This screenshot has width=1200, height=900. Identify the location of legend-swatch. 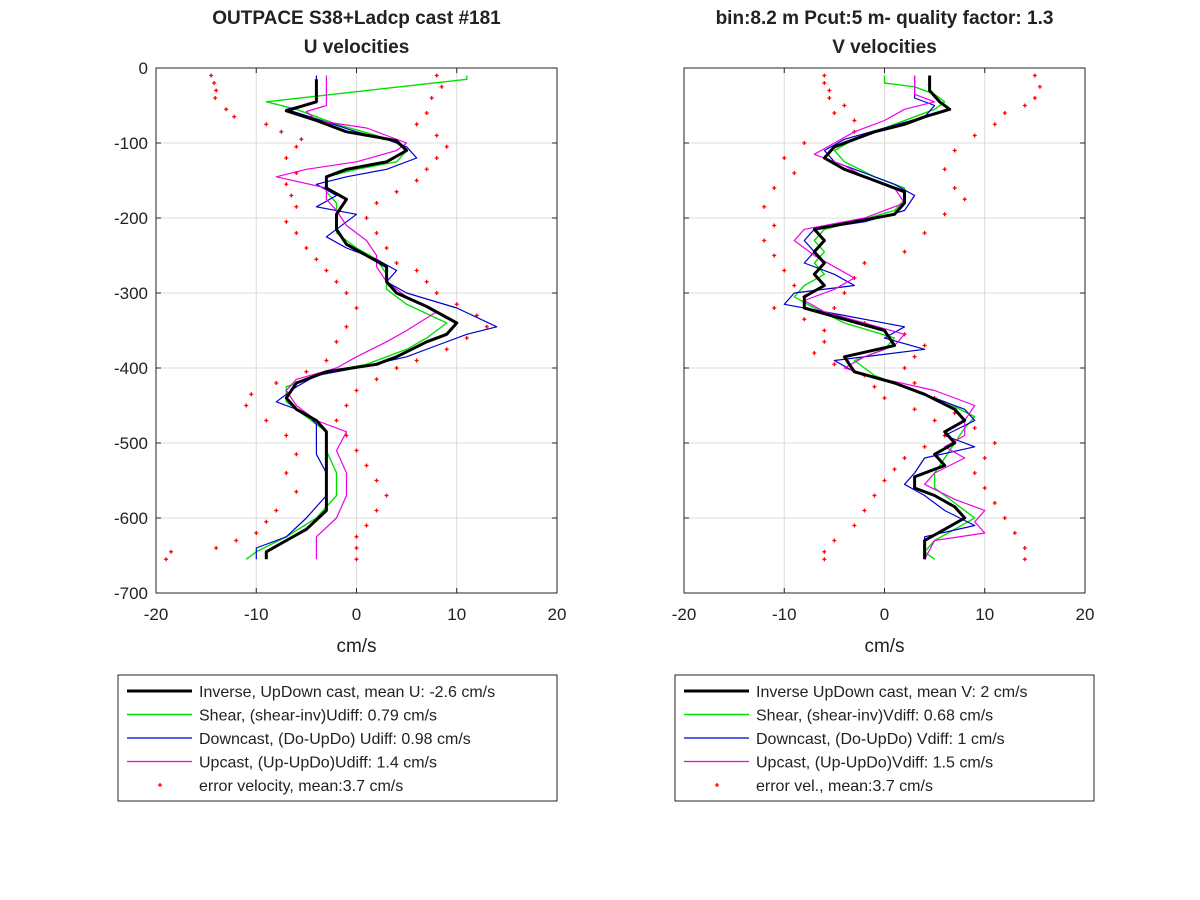
(160, 785).